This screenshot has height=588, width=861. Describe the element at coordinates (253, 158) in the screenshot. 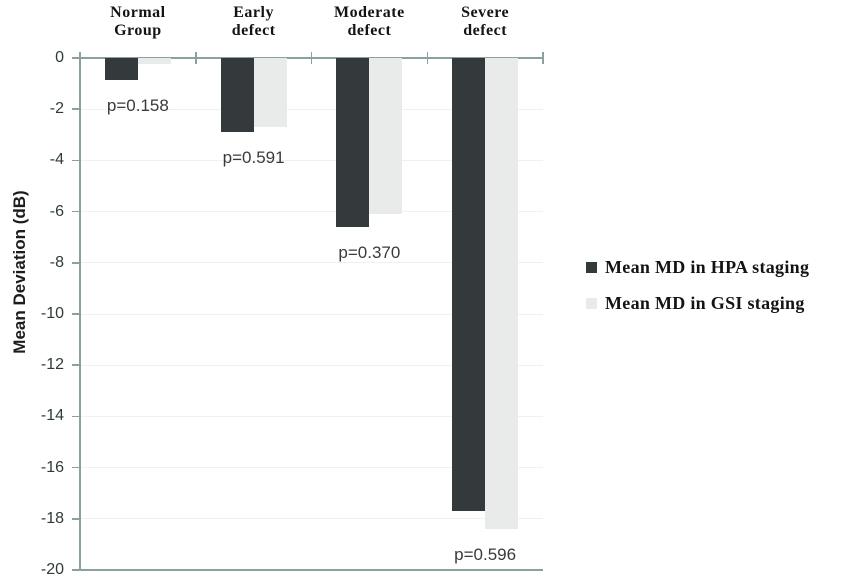

I see `p-value-label: p=0.591` at that location.